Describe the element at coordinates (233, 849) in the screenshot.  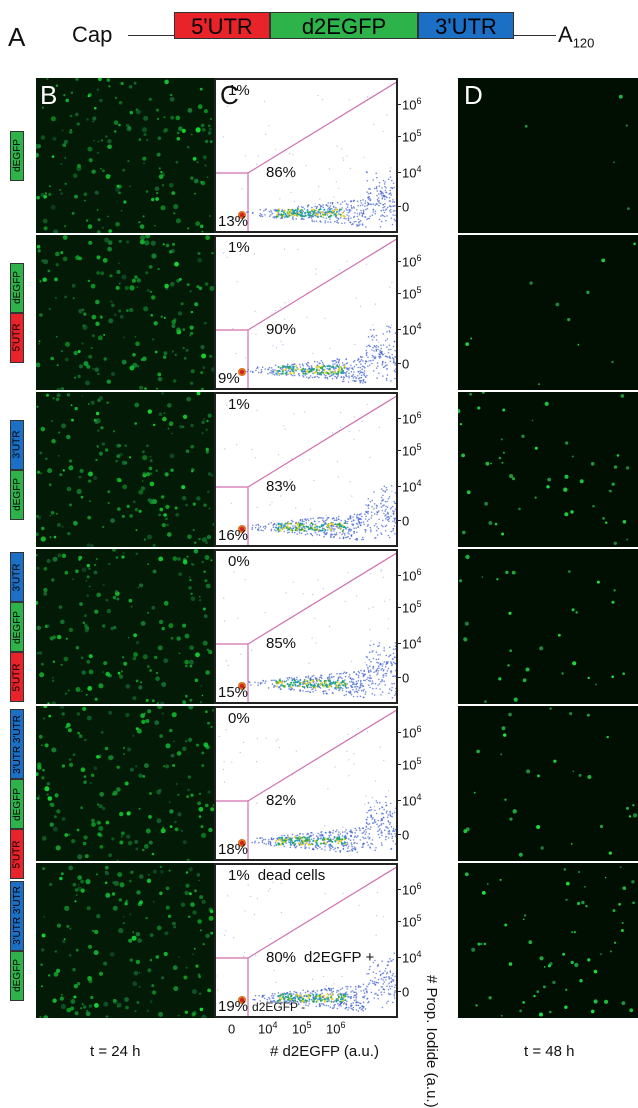
I see `negative-cells-percent: 18%` at that location.